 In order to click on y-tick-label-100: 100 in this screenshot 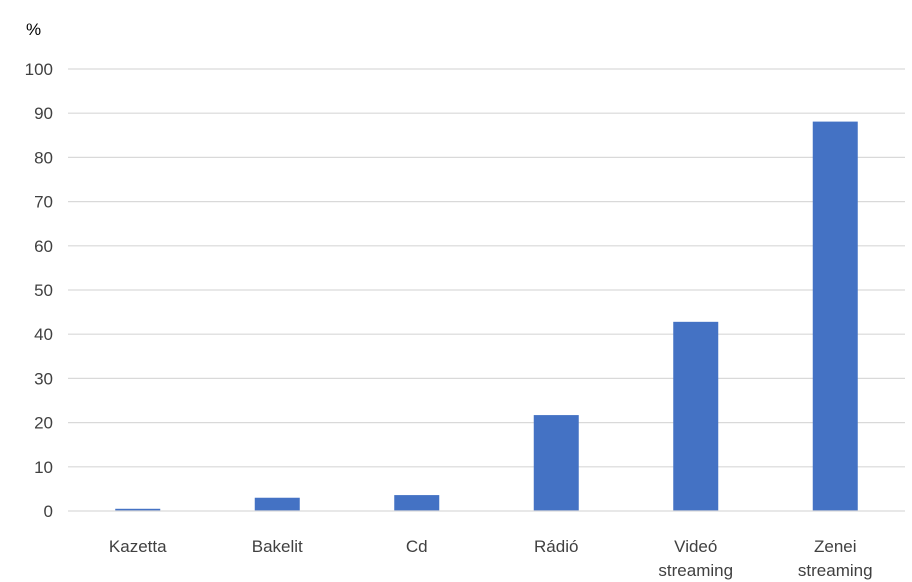, I will do `click(39, 69)`.